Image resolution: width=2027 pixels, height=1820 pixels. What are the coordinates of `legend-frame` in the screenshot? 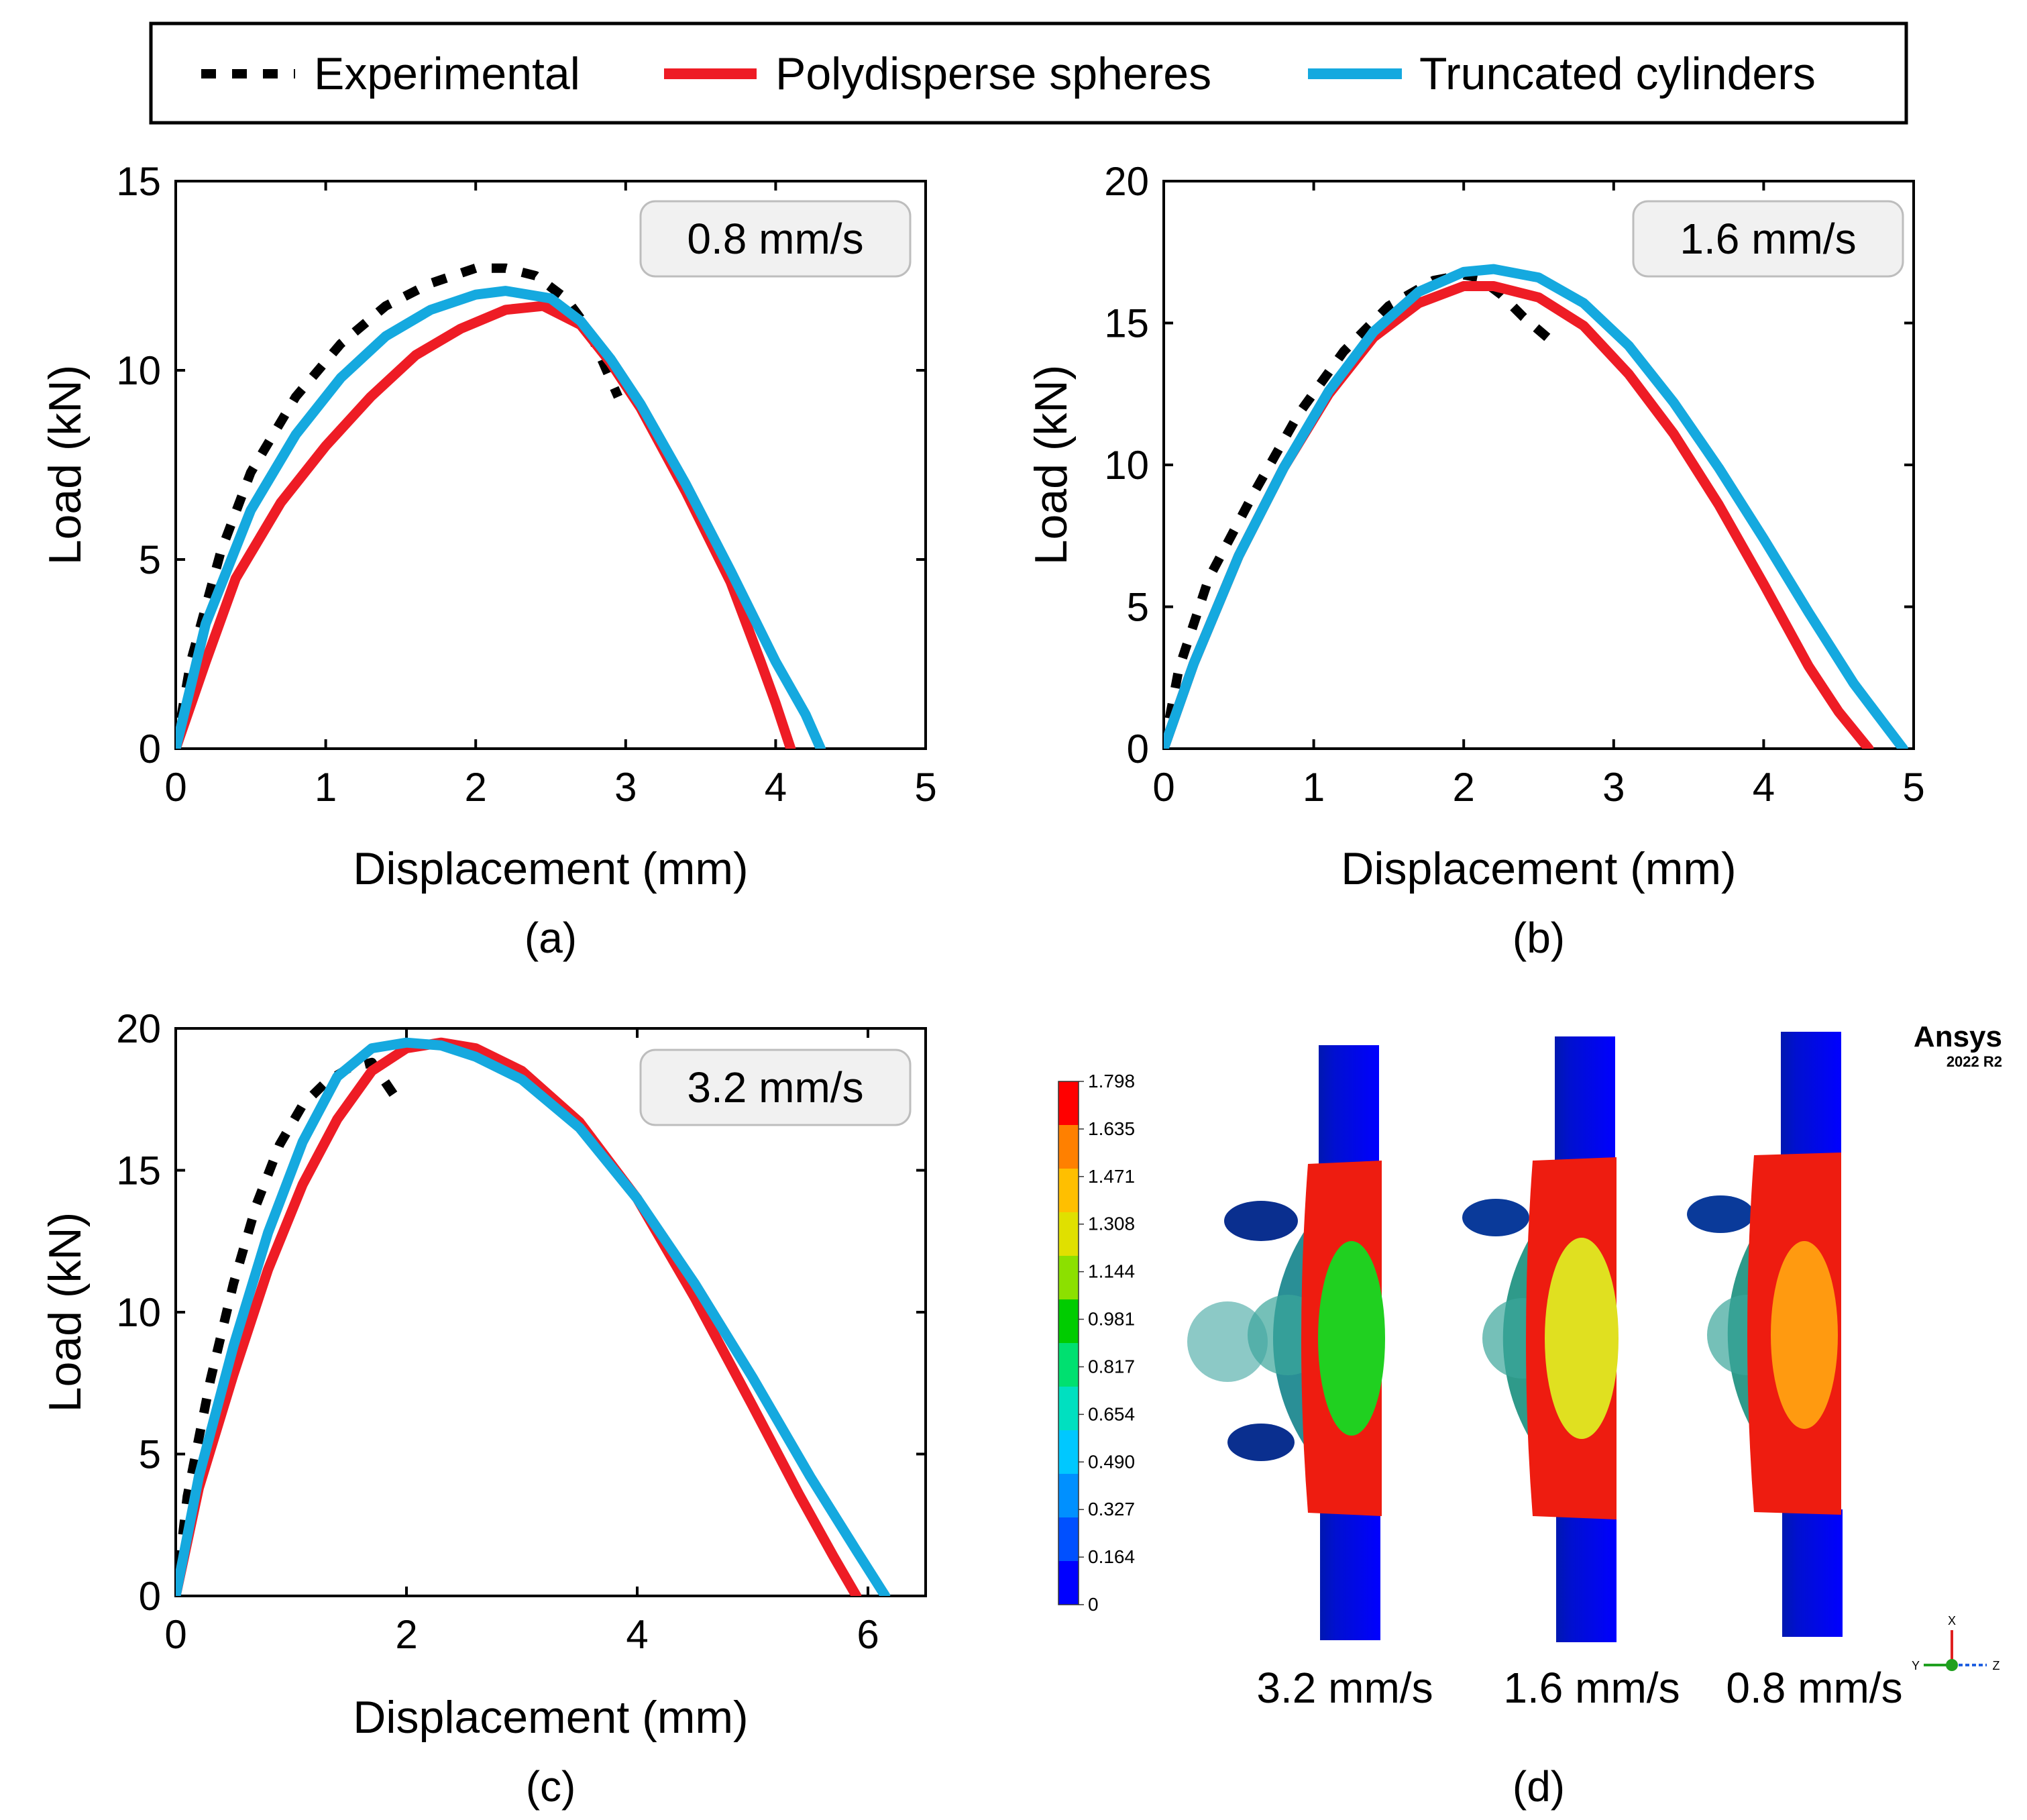 It's located at (1028, 73).